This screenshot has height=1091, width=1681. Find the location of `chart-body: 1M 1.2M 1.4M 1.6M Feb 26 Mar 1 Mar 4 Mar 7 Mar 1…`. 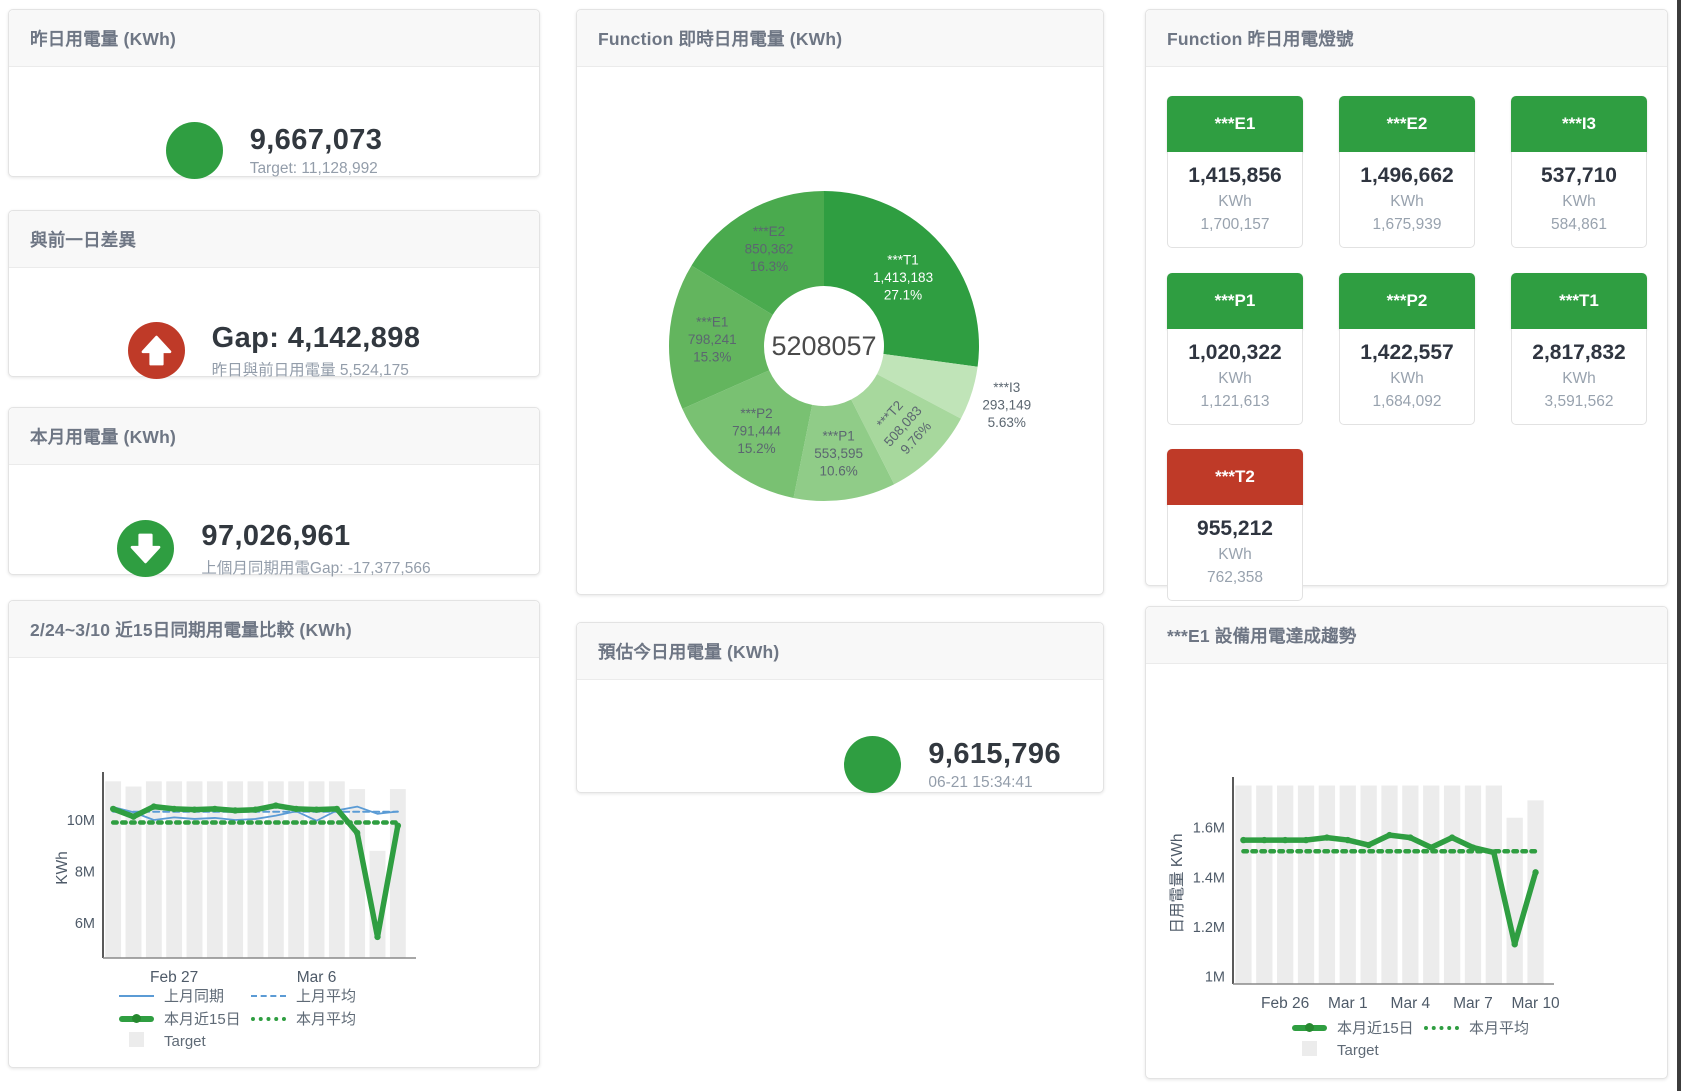

chart-body: 1M 1.2M 1.4M 1.6M Feb 26 Mar 1 Mar 4 Mar 7 Mar 1… is located at coordinates (1406, 870).